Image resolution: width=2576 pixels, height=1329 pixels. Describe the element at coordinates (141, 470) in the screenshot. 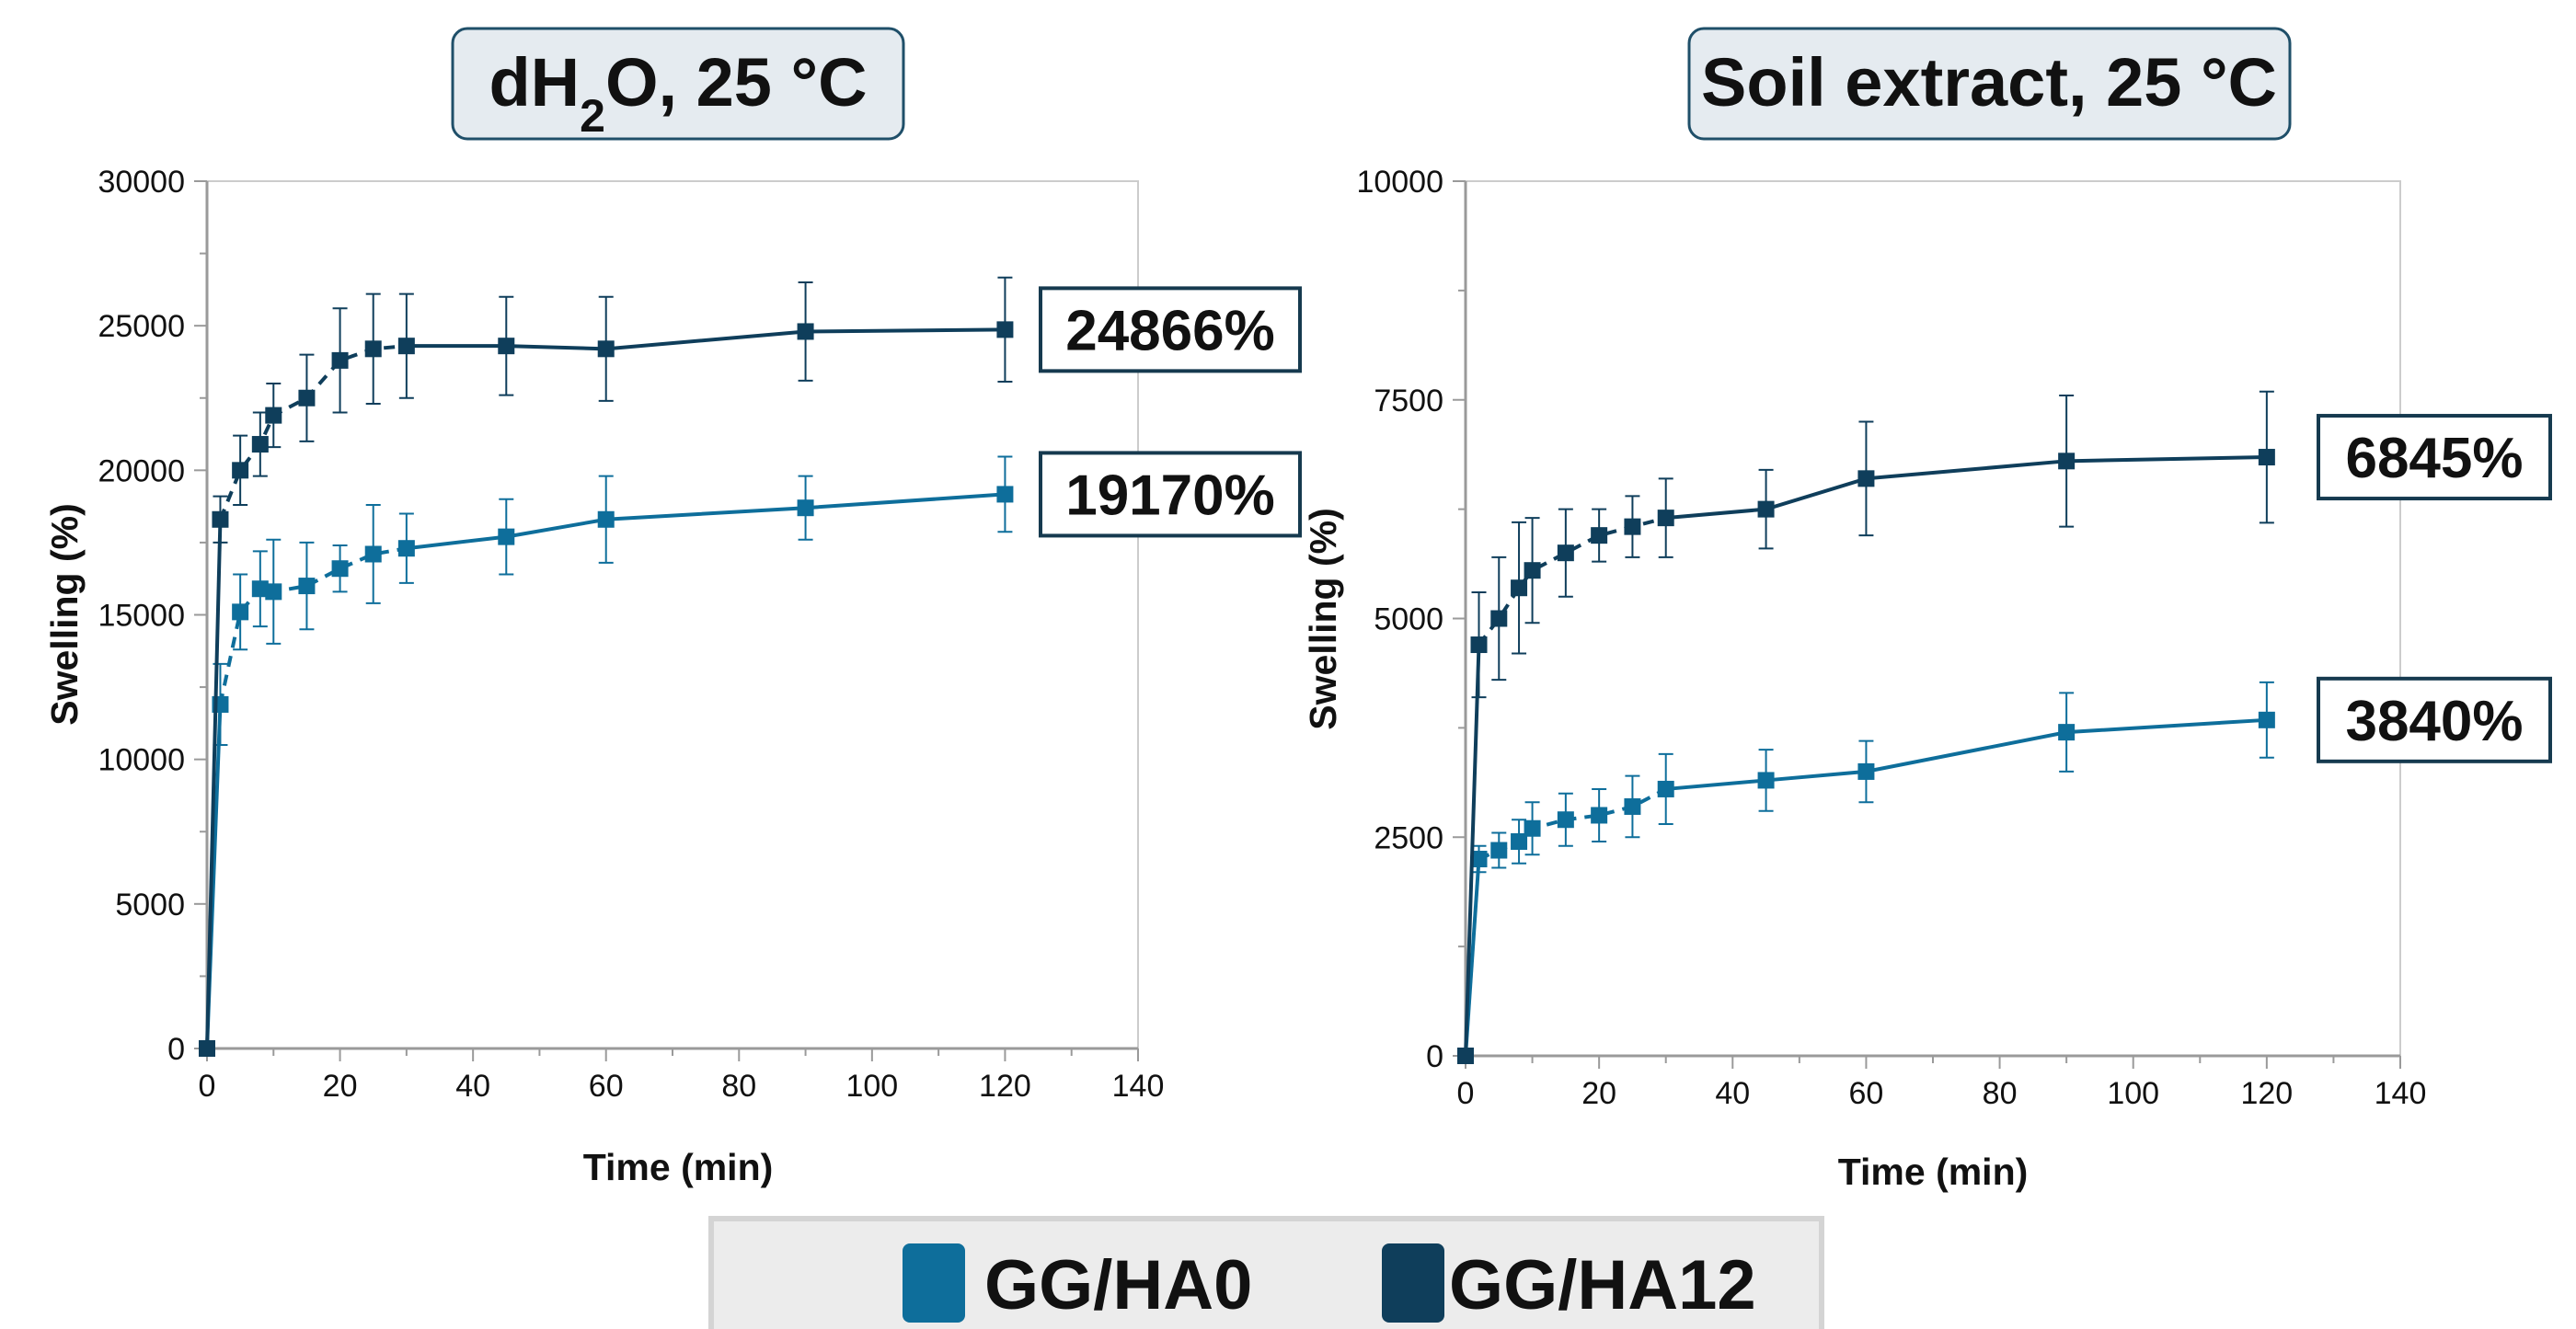

I see `y-tick-label: 20000` at that location.